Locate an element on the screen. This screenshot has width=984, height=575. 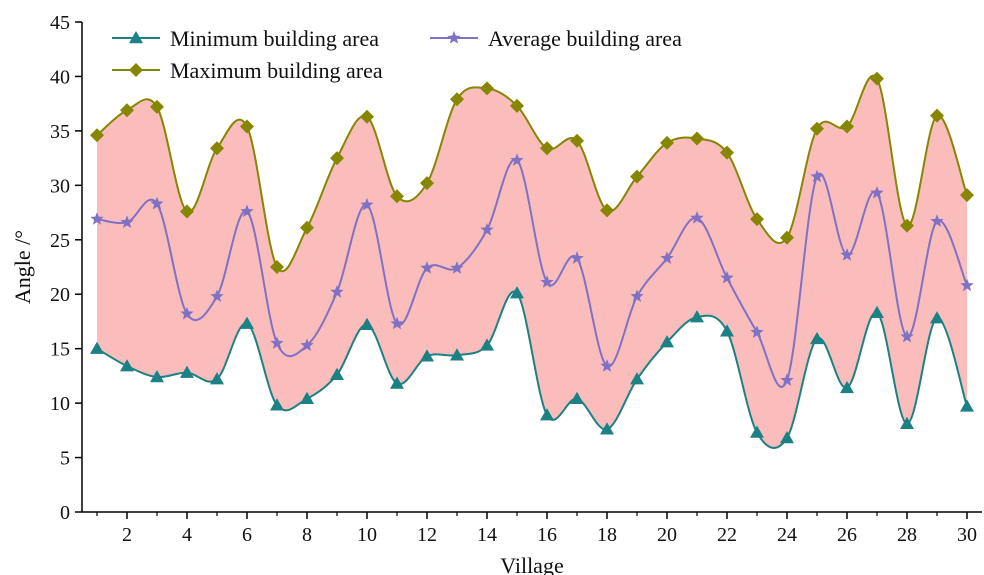
legend-label: Maximum building area is located at coordinates (276, 70).